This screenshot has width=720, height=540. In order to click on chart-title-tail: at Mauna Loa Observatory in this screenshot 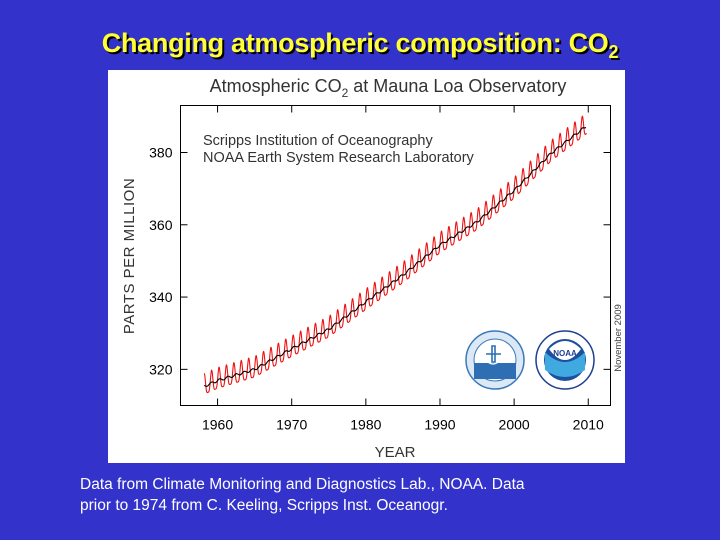, I will do `click(457, 86)`.